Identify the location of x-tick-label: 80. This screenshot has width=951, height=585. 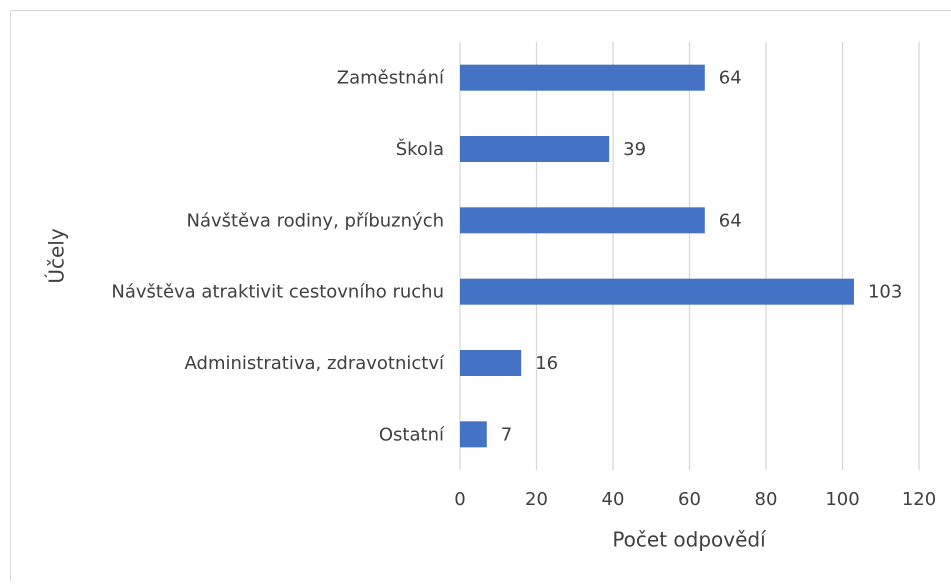
(766, 499).